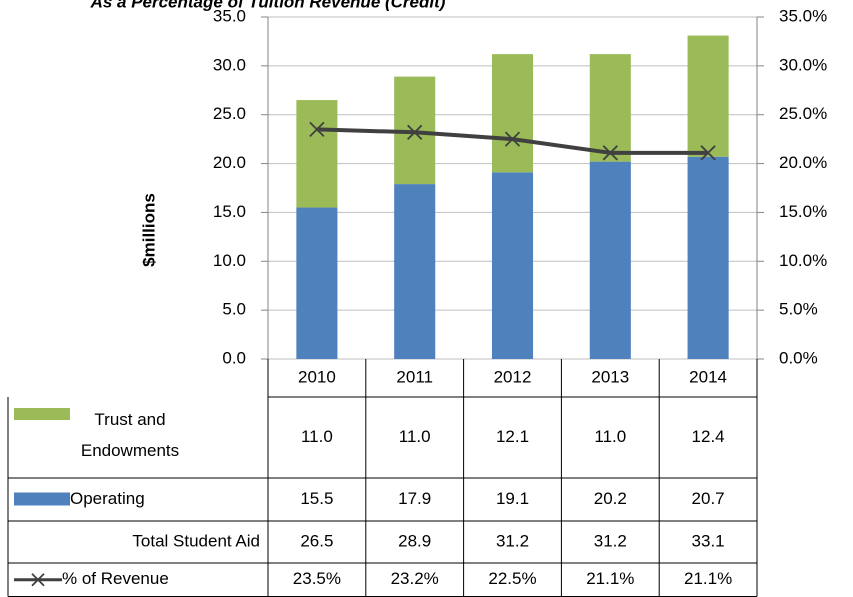 This screenshot has height=597, width=853. I want to click on table-value: 26.5, so click(316, 540).